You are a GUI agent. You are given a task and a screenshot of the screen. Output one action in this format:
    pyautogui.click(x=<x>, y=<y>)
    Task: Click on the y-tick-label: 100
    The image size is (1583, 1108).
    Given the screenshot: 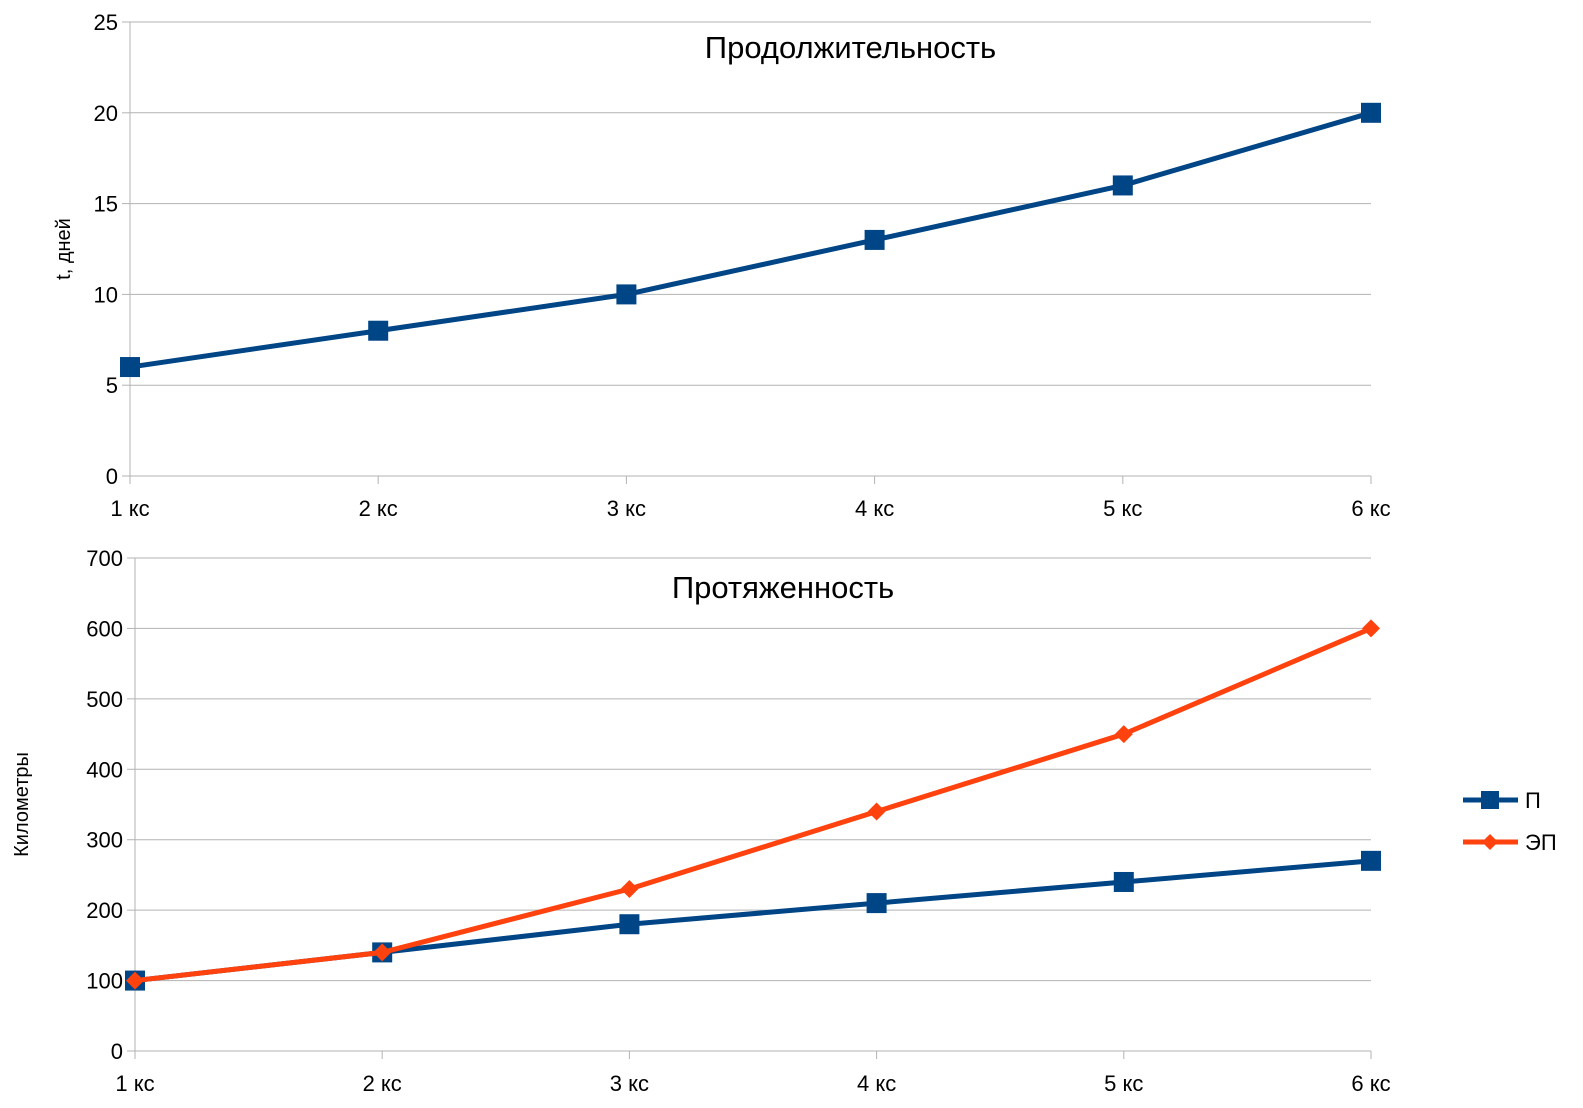 What is the action you would take?
    pyautogui.click(x=104, y=981)
    